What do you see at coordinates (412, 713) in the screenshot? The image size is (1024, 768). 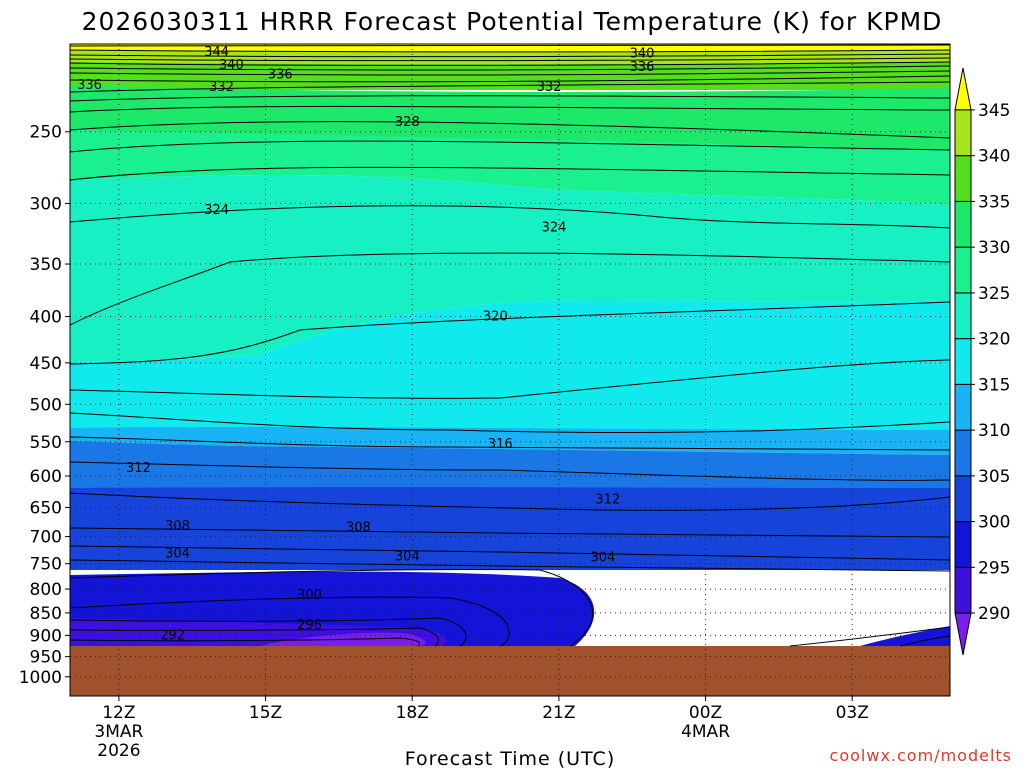 I see `x-tick-label: 18Z` at bounding box center [412, 713].